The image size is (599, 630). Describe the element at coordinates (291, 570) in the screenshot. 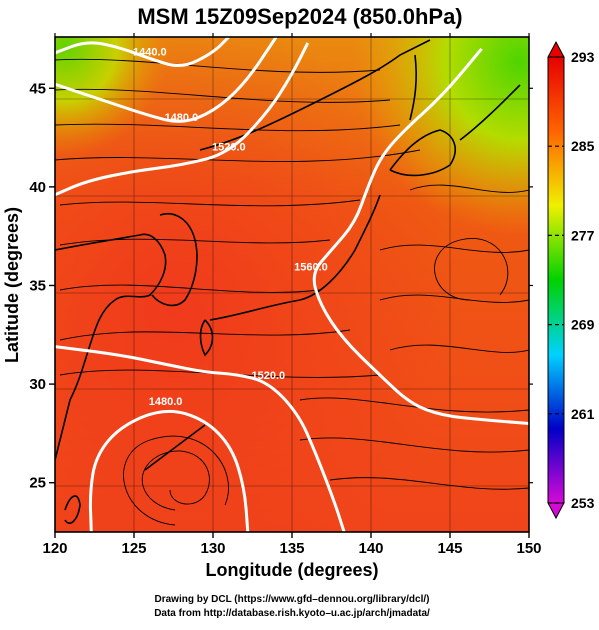

I see `x-axis-title: Longitude (degrees)` at that location.